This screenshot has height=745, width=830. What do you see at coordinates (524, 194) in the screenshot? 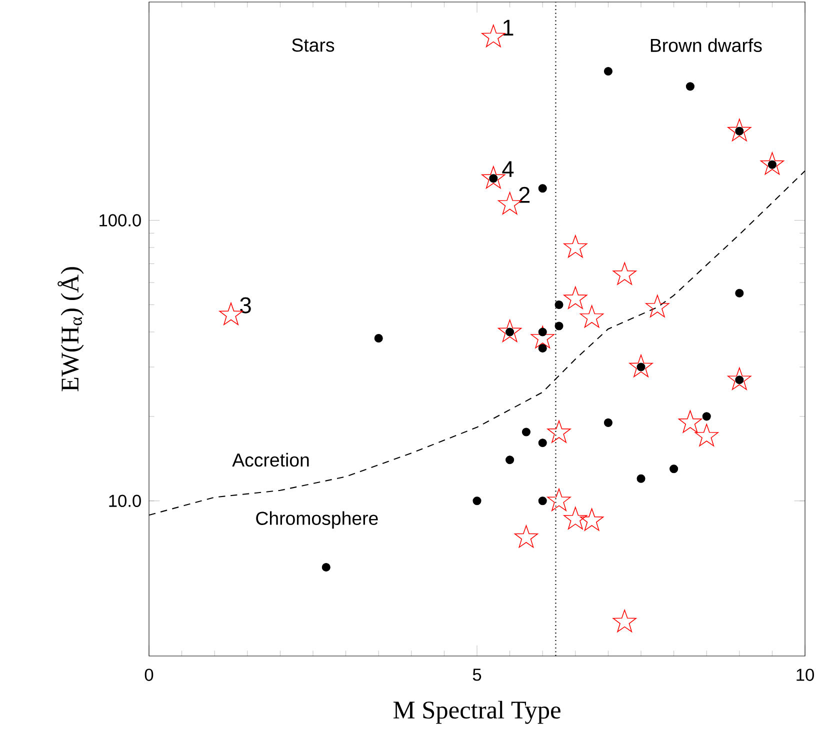
I see `annotation: 2` at bounding box center [524, 194].